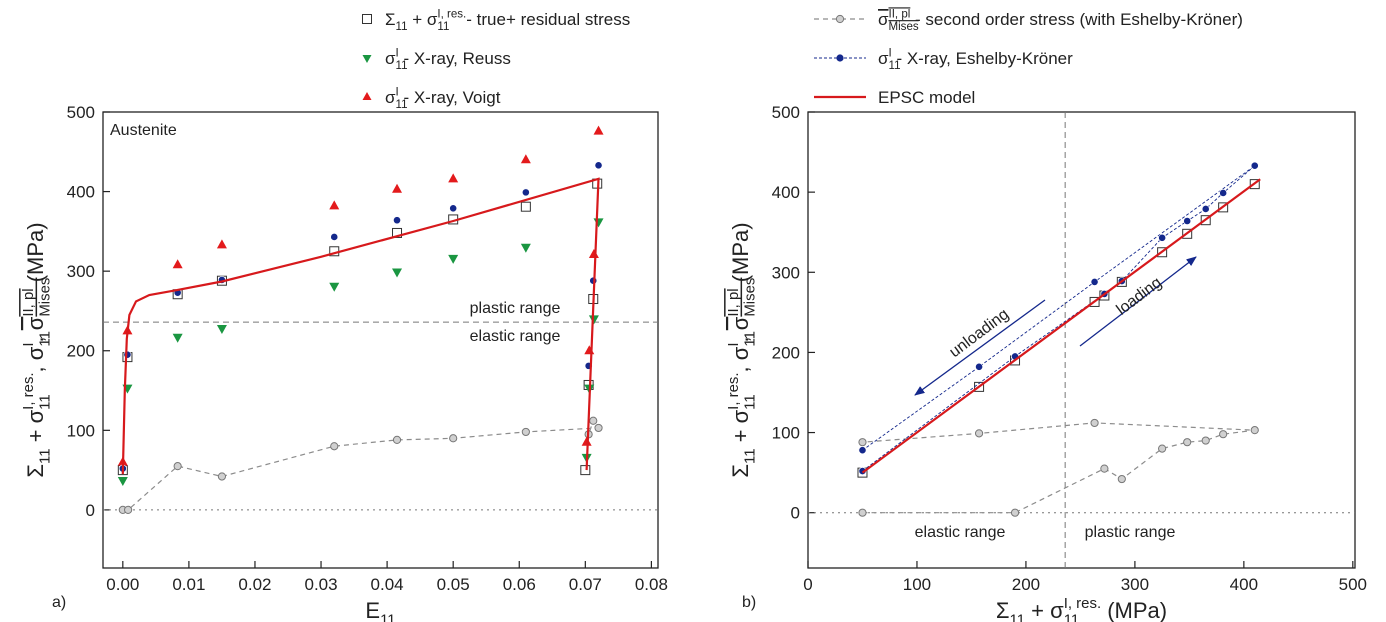 The height and width of the screenshot is (622, 1386). What do you see at coordinates (1044, 610) in the screenshot?
I see `text-part: + σ` at bounding box center [1044, 610].